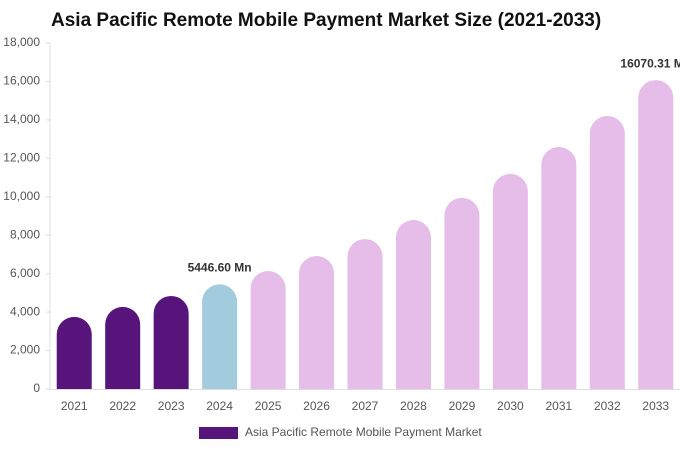 The height and width of the screenshot is (450, 680). What do you see at coordinates (21, 158) in the screenshot?
I see `y-tick-label: 12,000` at bounding box center [21, 158].